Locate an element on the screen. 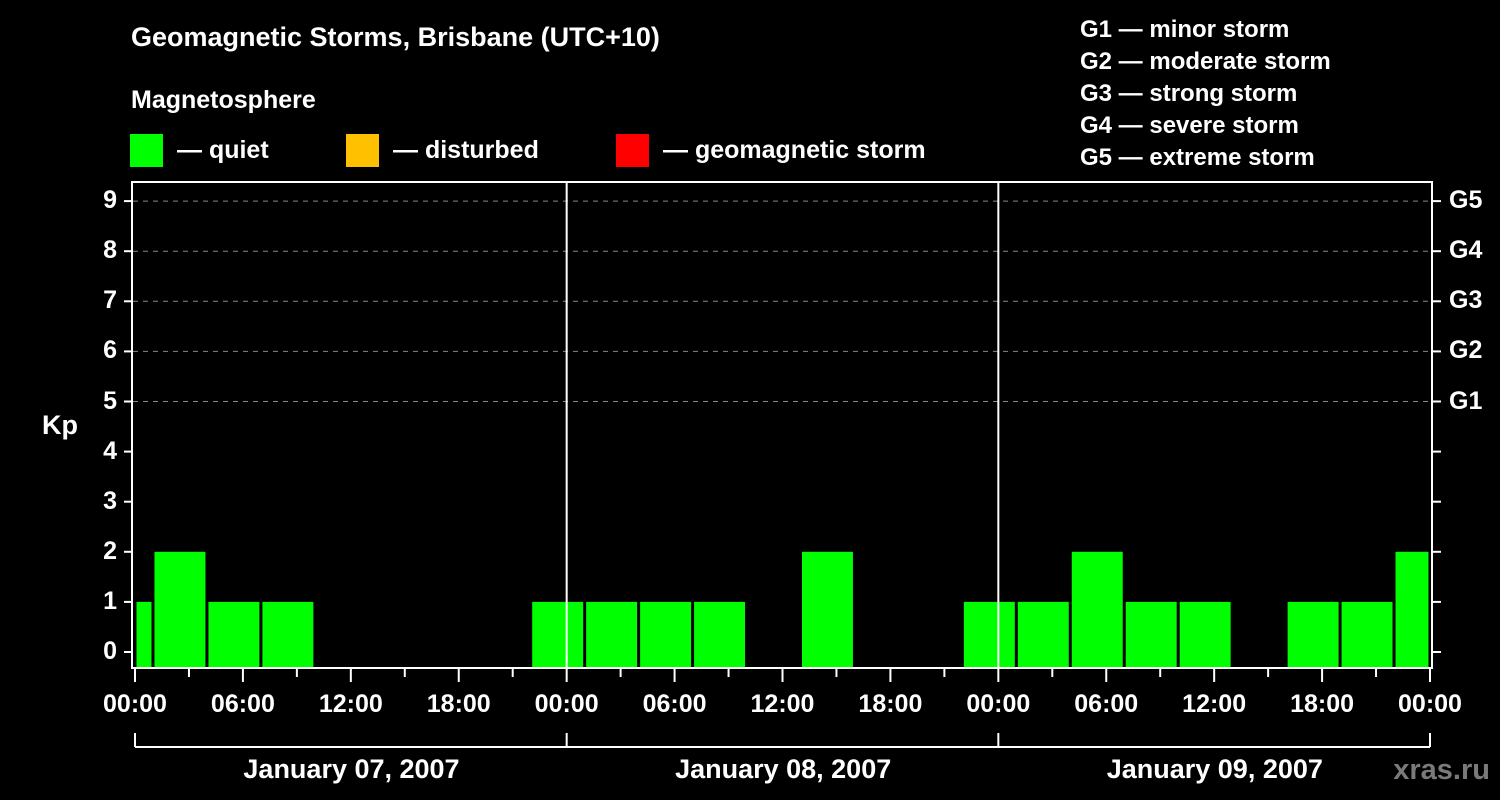  g-tick-label: G5 is located at coordinates (1466, 200).